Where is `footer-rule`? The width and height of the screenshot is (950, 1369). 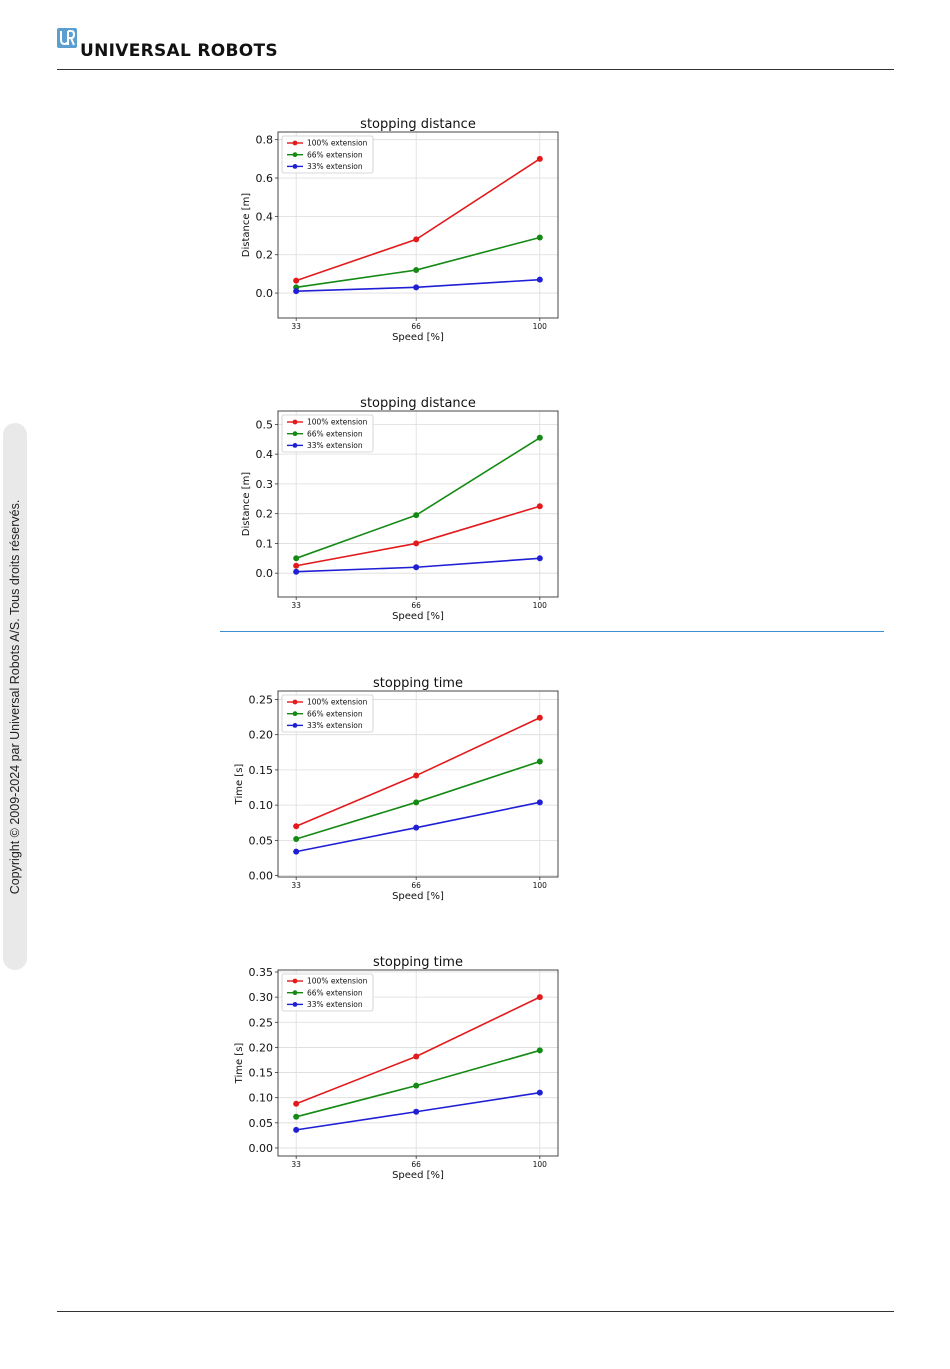 footer-rule is located at coordinates (475, 1311).